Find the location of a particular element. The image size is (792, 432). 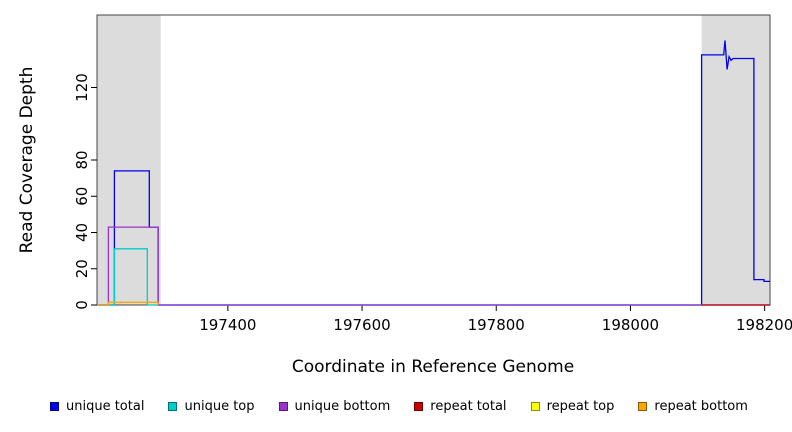

legend-marker-repeat-bottom is located at coordinates (643, 406).